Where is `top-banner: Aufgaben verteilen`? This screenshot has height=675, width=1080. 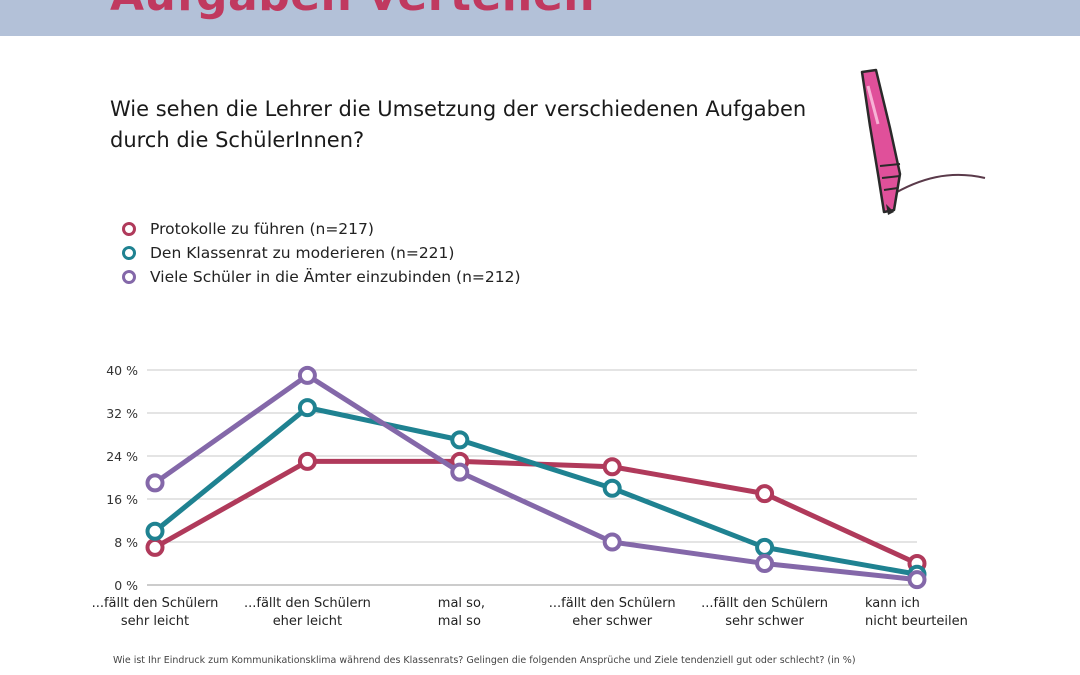 top-banner: Aufgaben verteilen is located at coordinates (540, 18).